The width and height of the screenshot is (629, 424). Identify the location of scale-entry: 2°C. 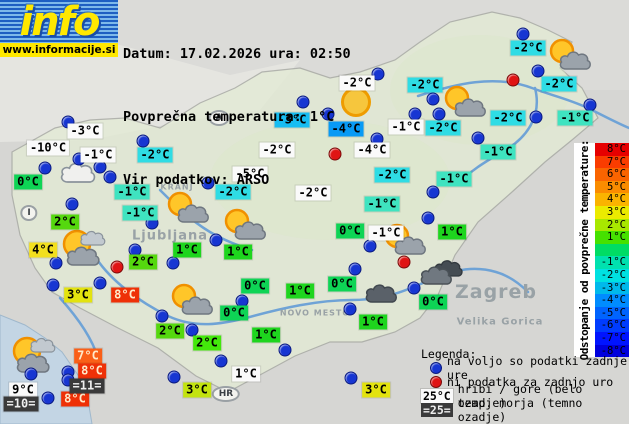
(612, 225).